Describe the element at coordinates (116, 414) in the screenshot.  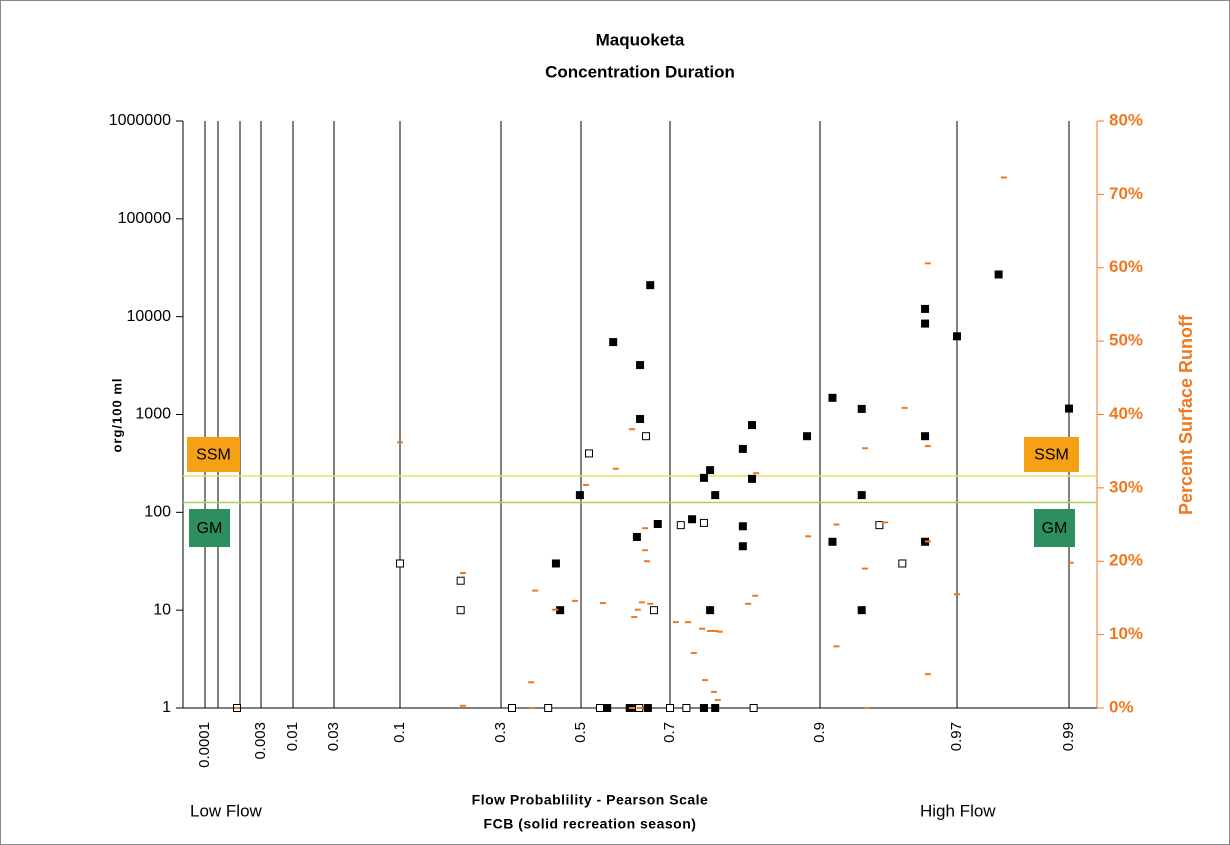
I see `y-axis-label: org/100 ml` at that location.